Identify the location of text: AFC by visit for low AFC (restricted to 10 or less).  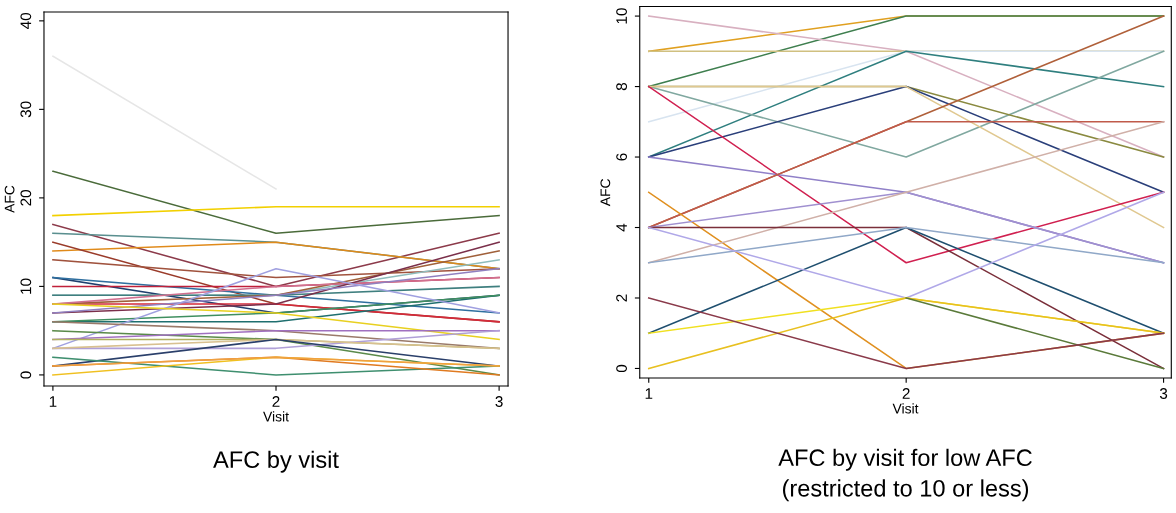
(905, 475).